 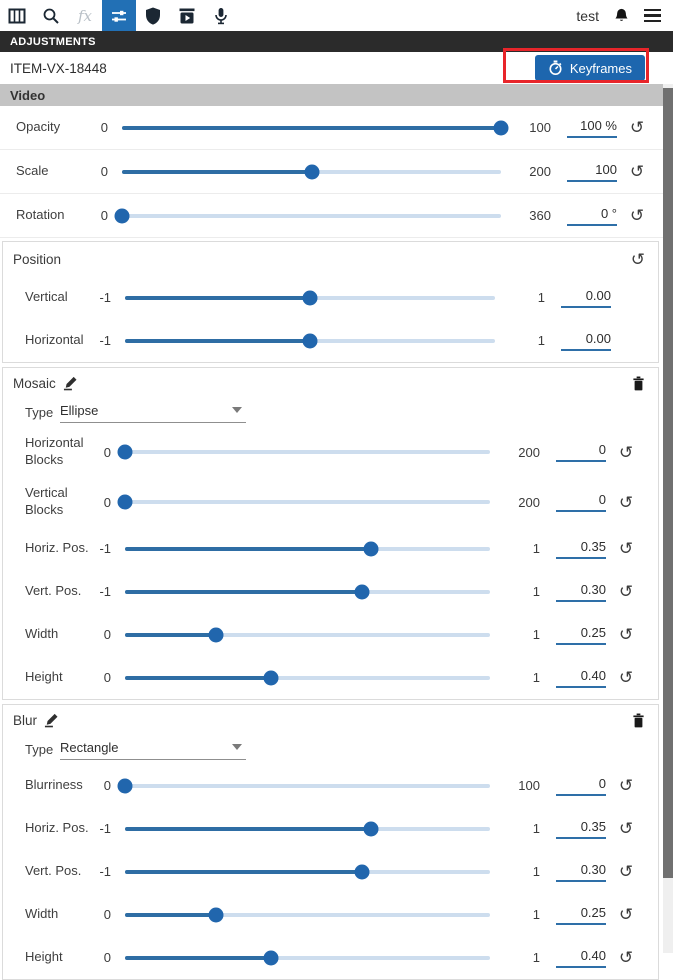 What do you see at coordinates (303, 452) in the screenshot?
I see `horizontal-blocks-slider` at bounding box center [303, 452].